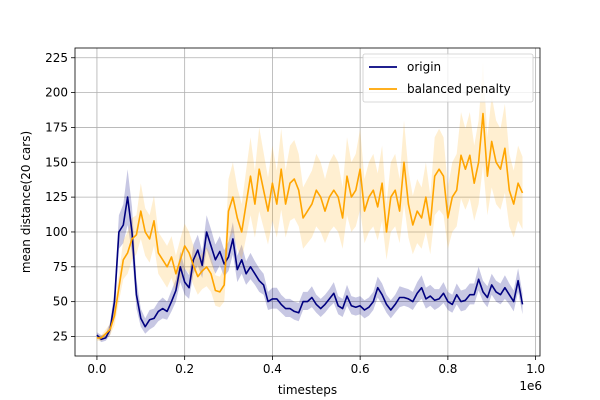  Describe the element at coordinates (535, 369) in the screenshot. I see `x-tick-label: 1.0` at that location.